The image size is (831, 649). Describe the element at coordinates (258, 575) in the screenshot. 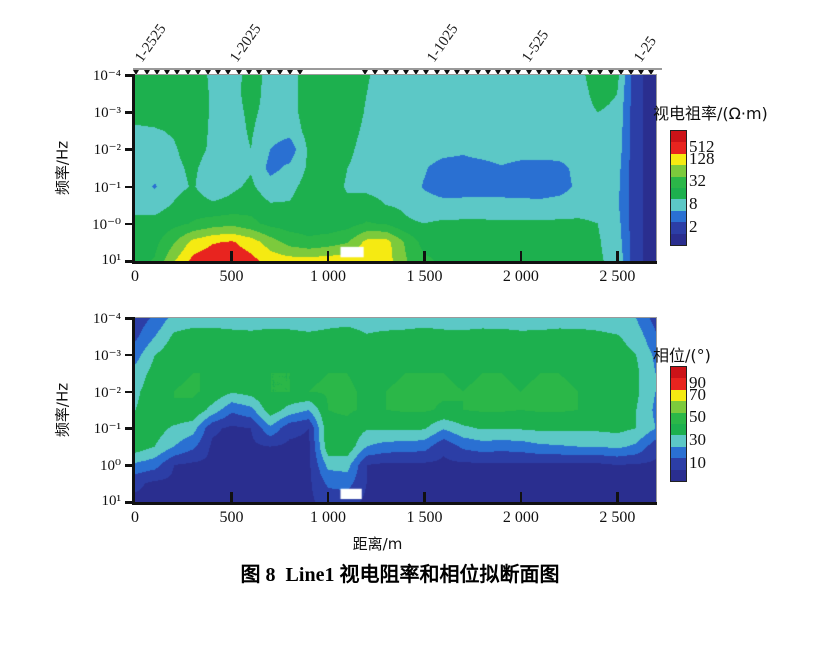

I see `caption-number: 图 8` at that location.